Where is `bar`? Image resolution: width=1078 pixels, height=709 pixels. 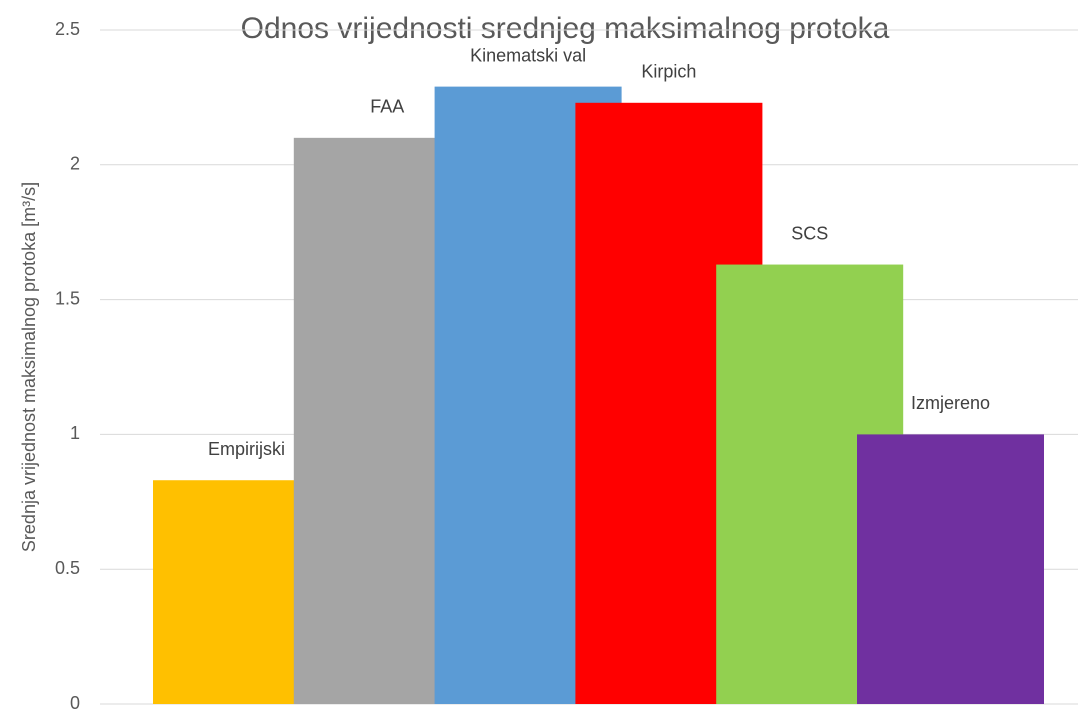
bar is located at coordinates (950, 569).